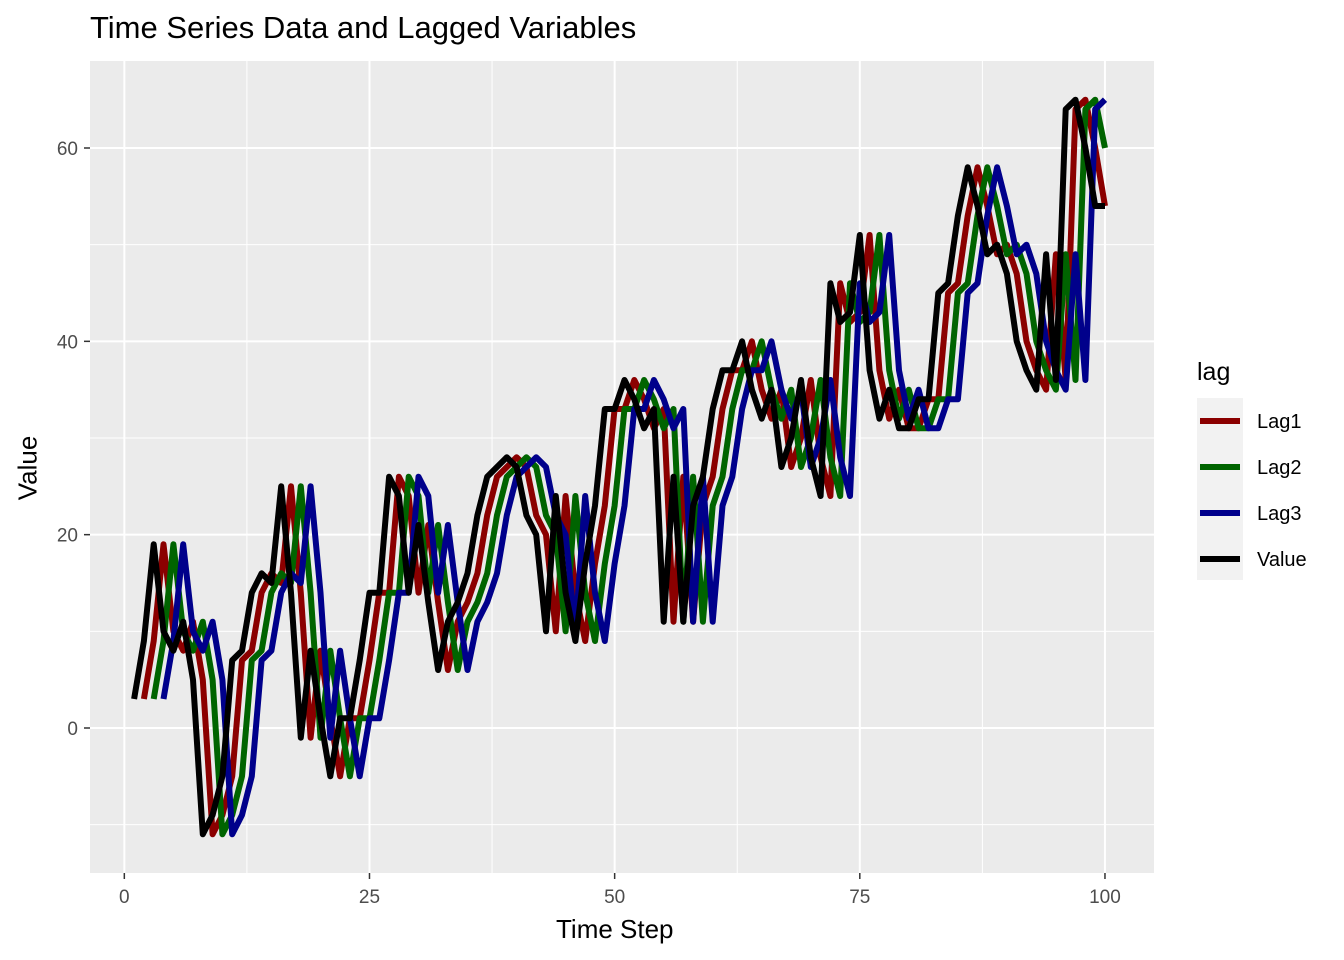 The width and height of the screenshot is (1344, 960). What do you see at coordinates (859, 897) in the screenshot?
I see `x-tick-label: 75` at bounding box center [859, 897].